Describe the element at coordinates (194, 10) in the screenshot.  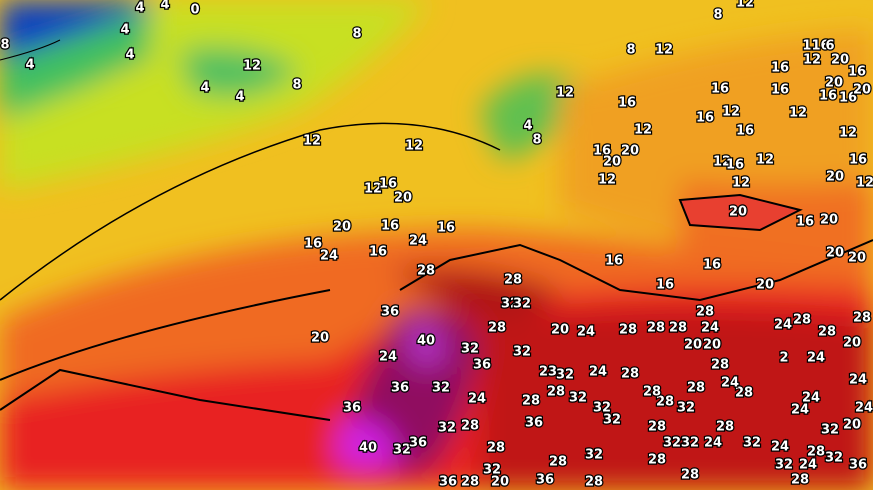
I see `temperature-label: 0` at that location.